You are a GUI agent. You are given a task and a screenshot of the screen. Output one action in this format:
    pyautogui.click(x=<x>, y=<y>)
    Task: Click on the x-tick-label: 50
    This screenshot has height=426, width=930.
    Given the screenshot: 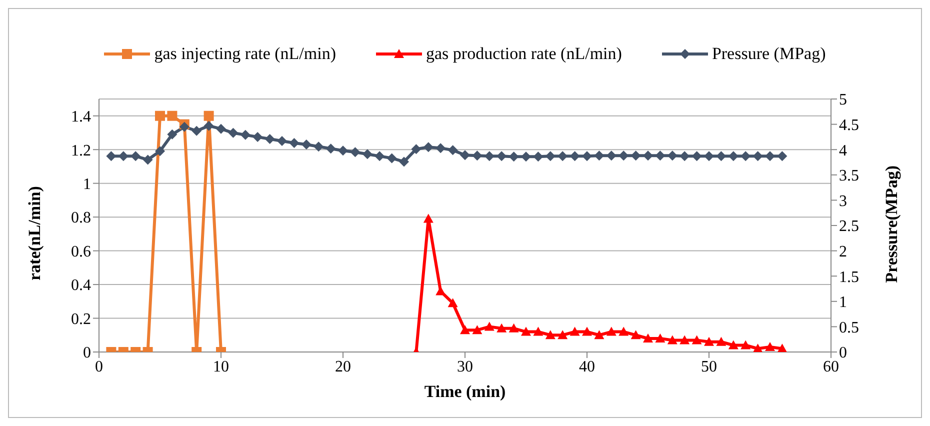 What is the action you would take?
    pyautogui.click(x=709, y=367)
    